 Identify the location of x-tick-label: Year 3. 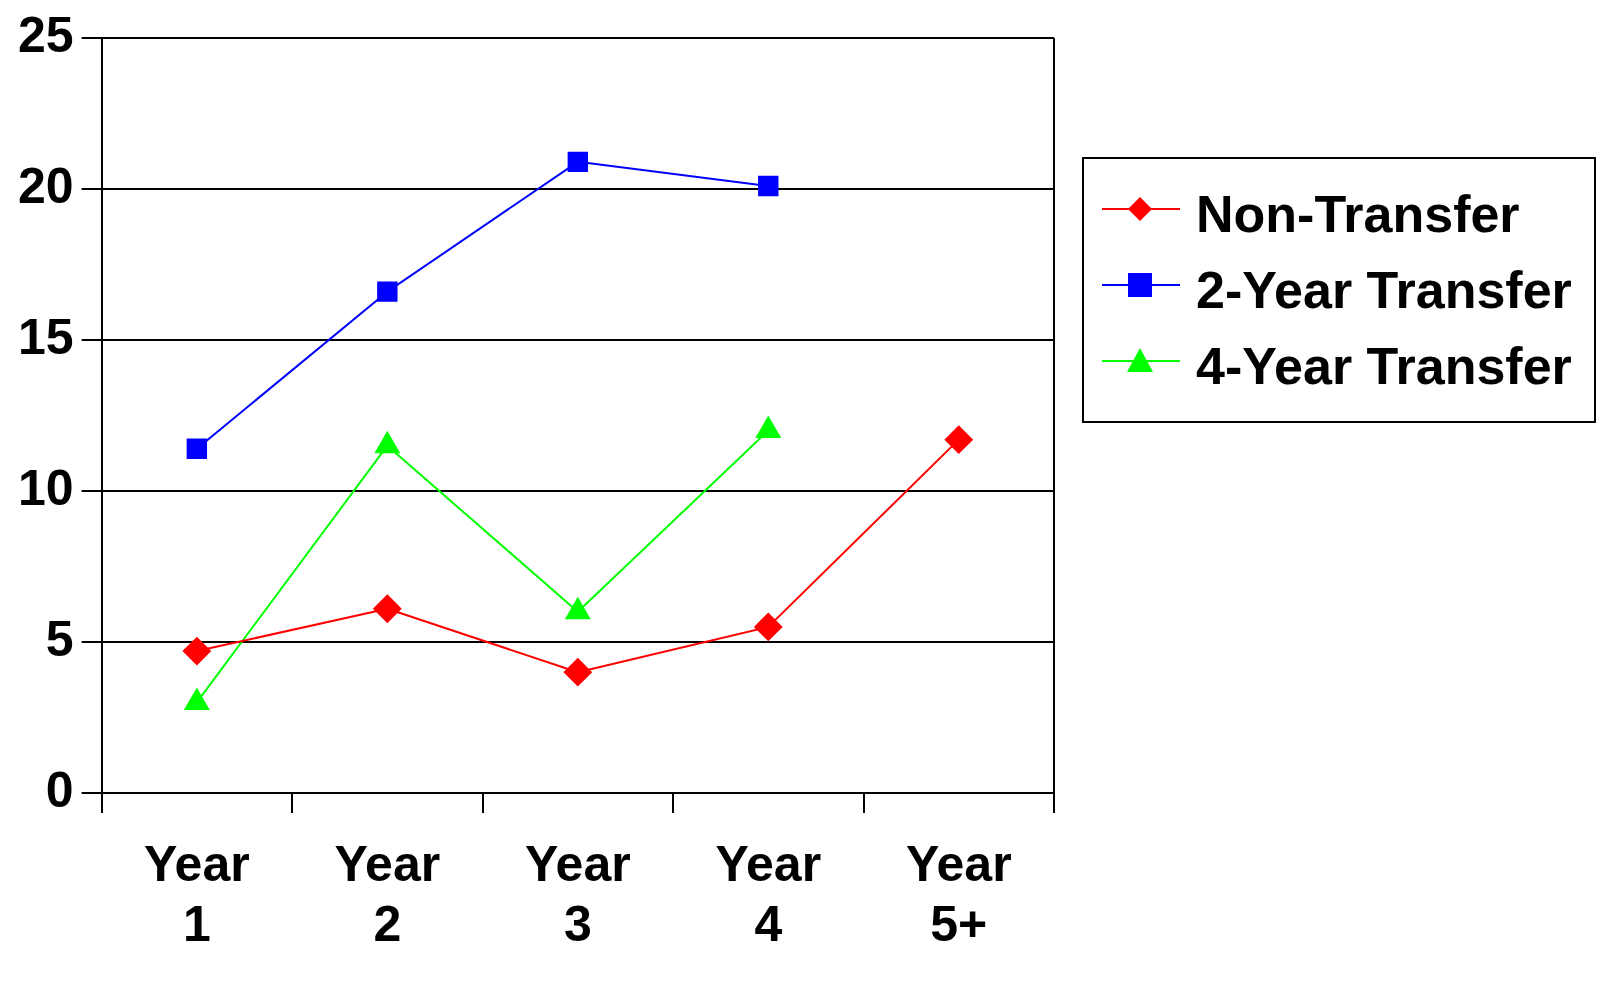
(577, 893).